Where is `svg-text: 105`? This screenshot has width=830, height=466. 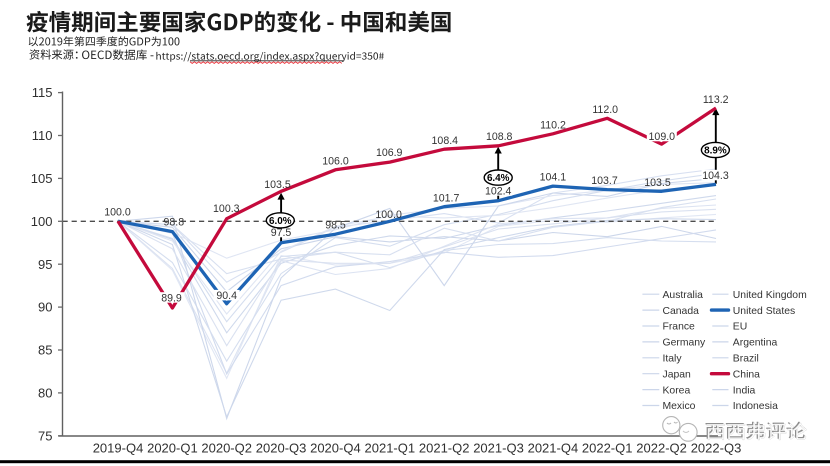 svg-text: 105 is located at coordinates (42, 178).